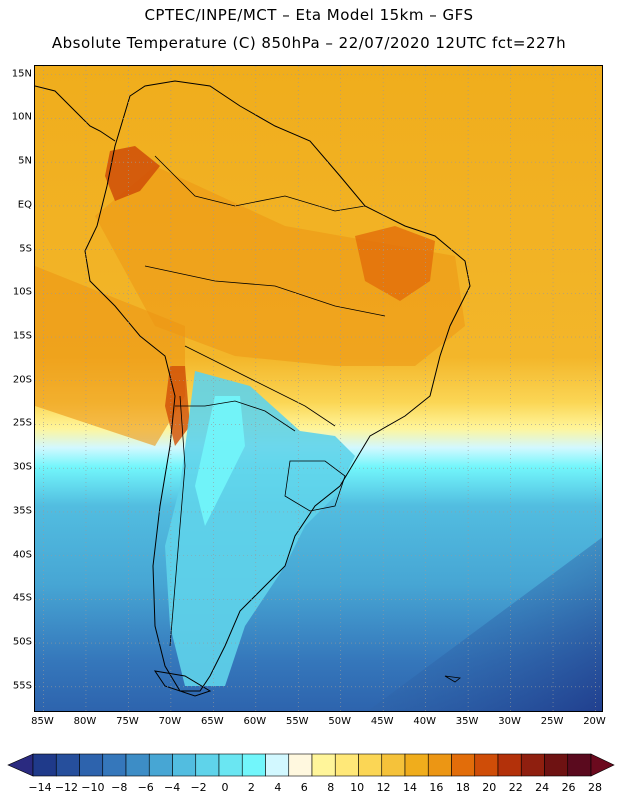  I want to click on lat-label: 30S, so click(22, 467).